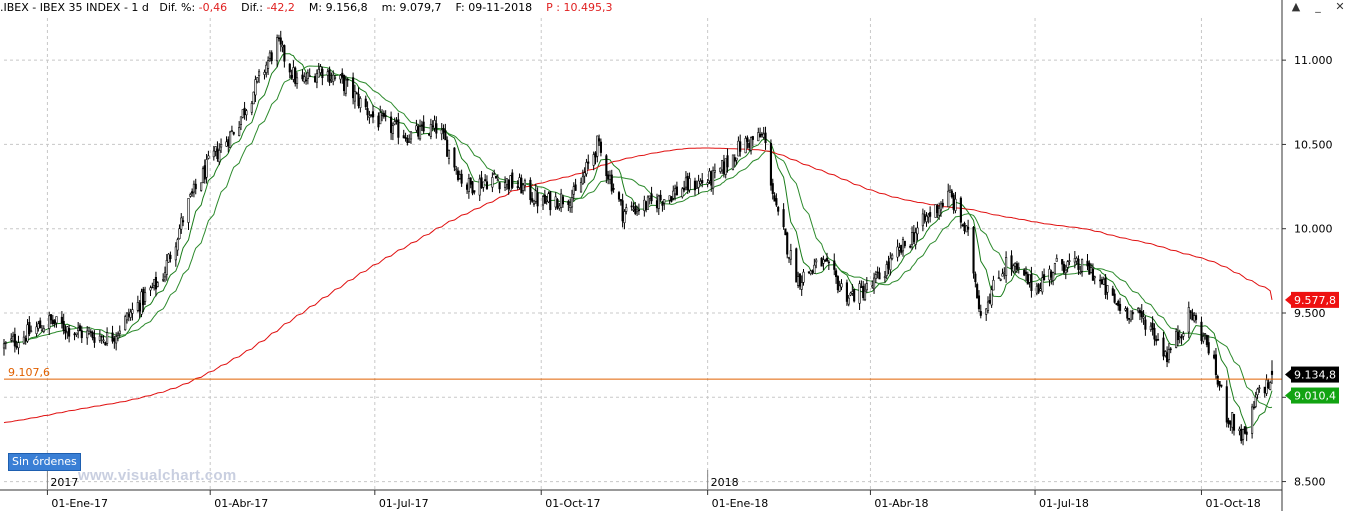  Describe the element at coordinates (588, 7) in the screenshot. I see `price-value: 10.495,3` at that location.